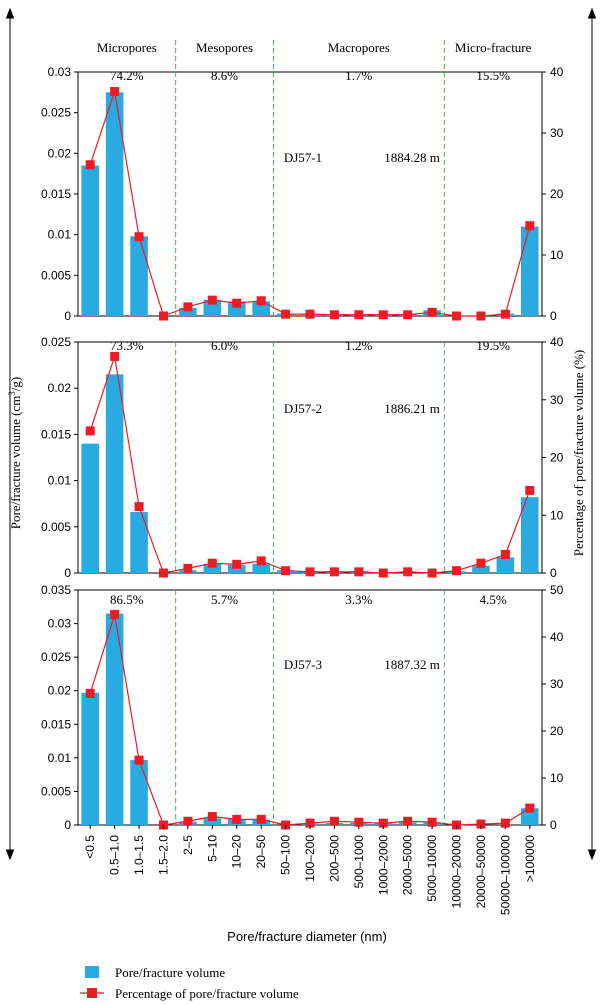 This screenshot has height=1004, width=600. Describe the element at coordinates (188, 845) in the screenshot. I see `x-tick-label: 2–5` at that location.